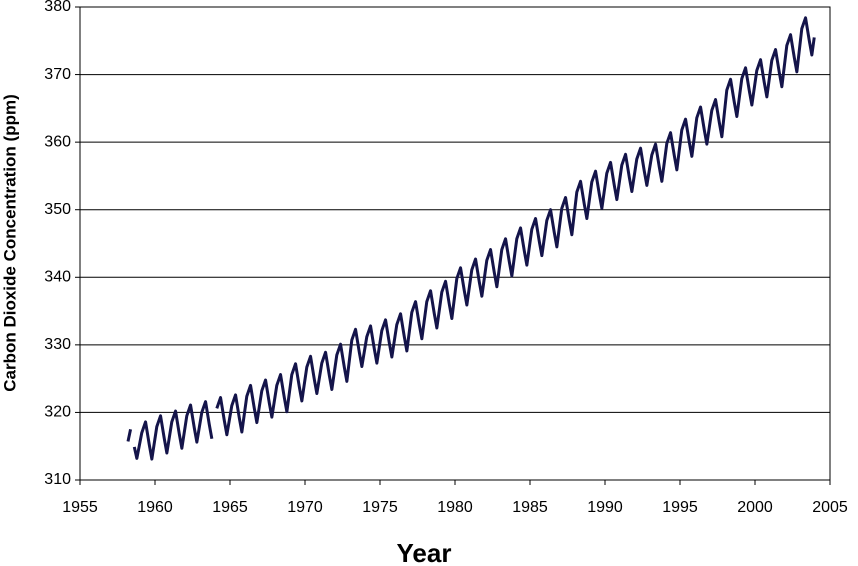 This screenshot has width=858, height=566. I want to click on x-tick-label: 1980, so click(455, 507).